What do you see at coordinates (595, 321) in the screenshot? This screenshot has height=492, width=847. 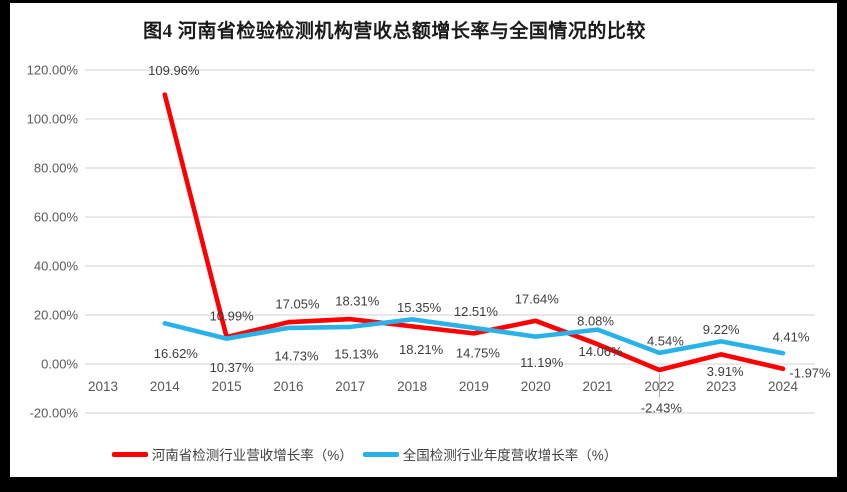 I see `data-point-label: 8.08%` at bounding box center [595, 321].